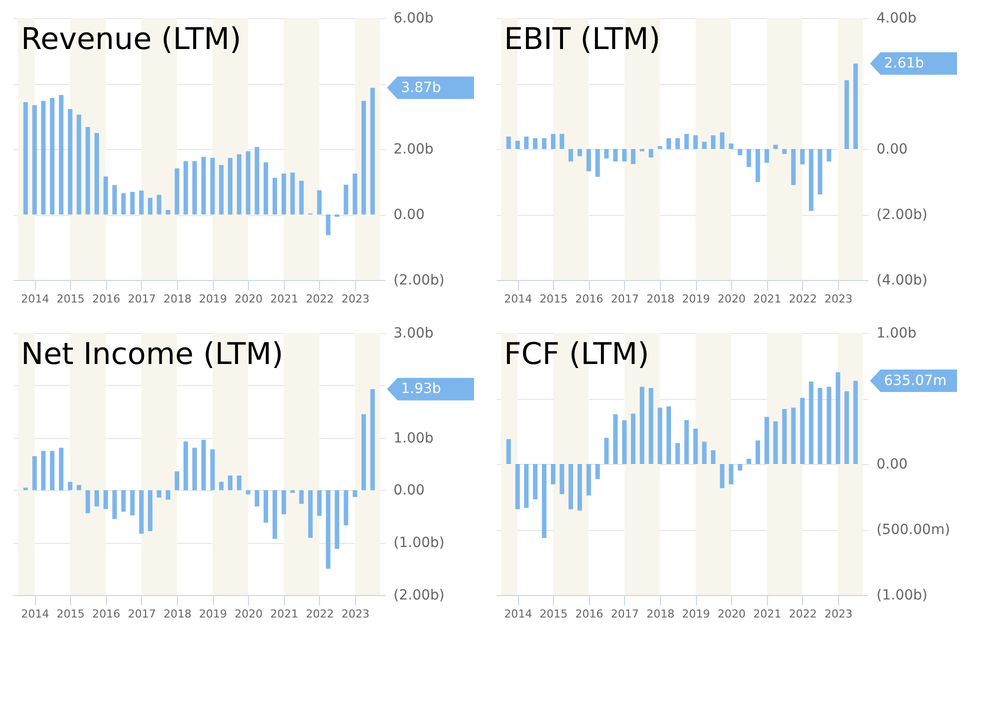 The width and height of the screenshot is (1000, 709). I want to click on y-tick-label: (1.00b), so click(902, 596).